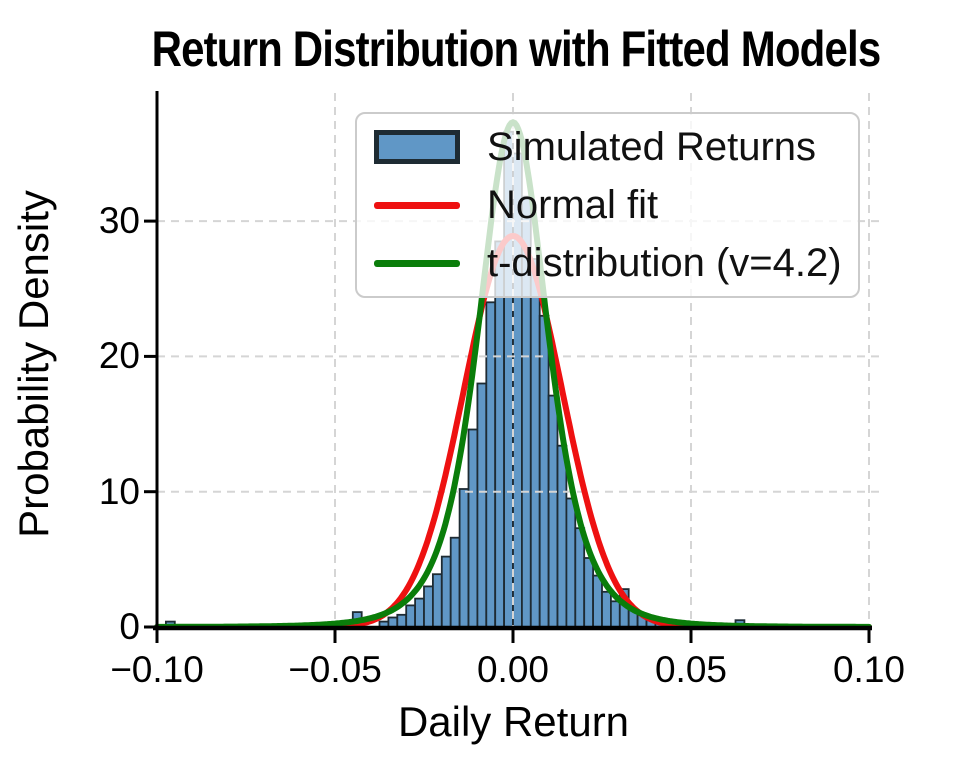 The width and height of the screenshot is (977, 784). What do you see at coordinates (335, 669) in the screenshot?
I see `x-tick-label: −0.05` at bounding box center [335, 669].